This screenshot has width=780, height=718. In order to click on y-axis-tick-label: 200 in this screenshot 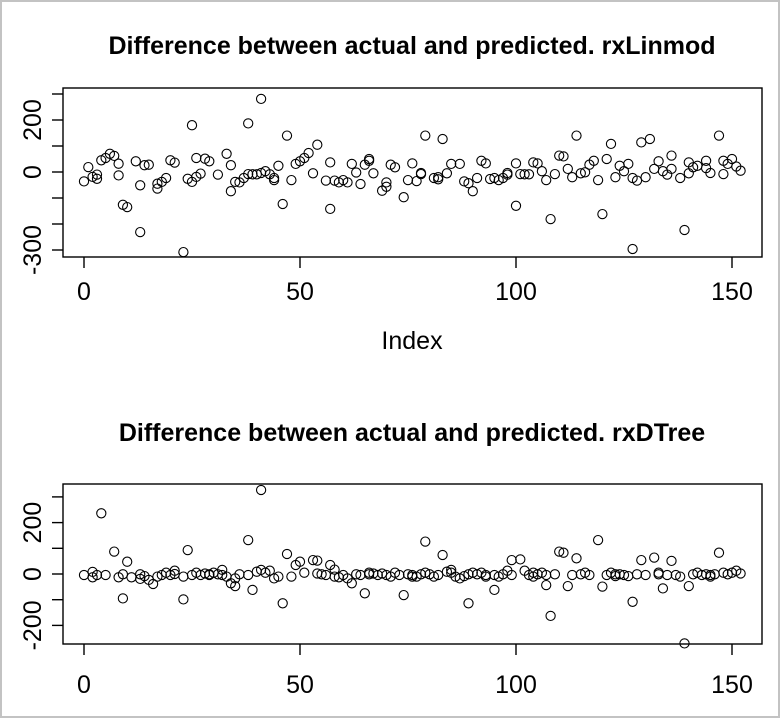, I will do `click(33, 120)`.